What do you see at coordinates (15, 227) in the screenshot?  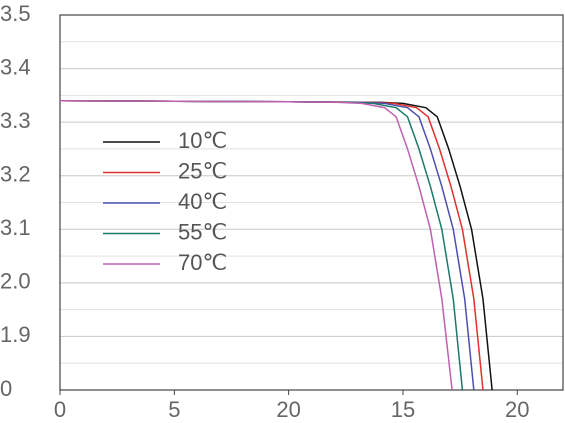 I see `y-tick-label: 3.1` at bounding box center [15, 227].